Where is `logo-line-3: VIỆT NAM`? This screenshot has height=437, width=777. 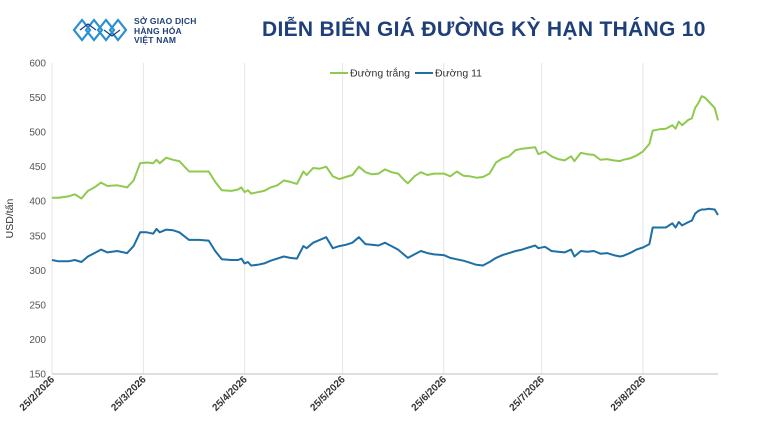
logo-line-3: VIỆT NAM is located at coordinates (155, 40).